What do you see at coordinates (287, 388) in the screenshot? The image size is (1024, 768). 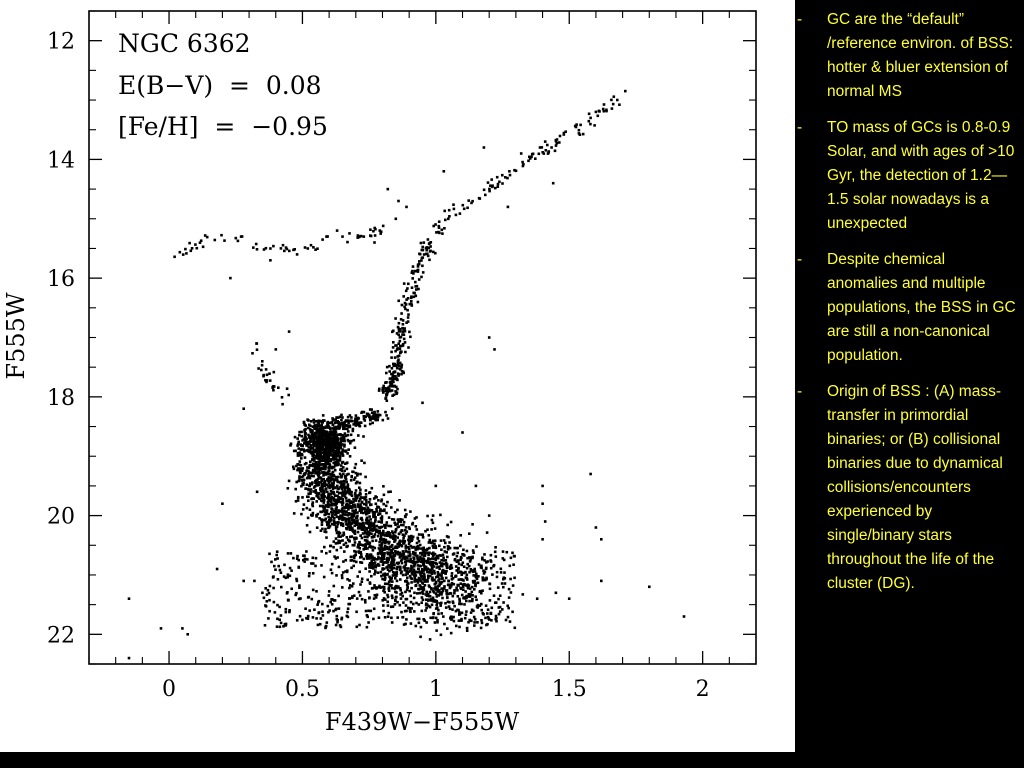 I see `blue-straggler-star` at bounding box center [287, 388].